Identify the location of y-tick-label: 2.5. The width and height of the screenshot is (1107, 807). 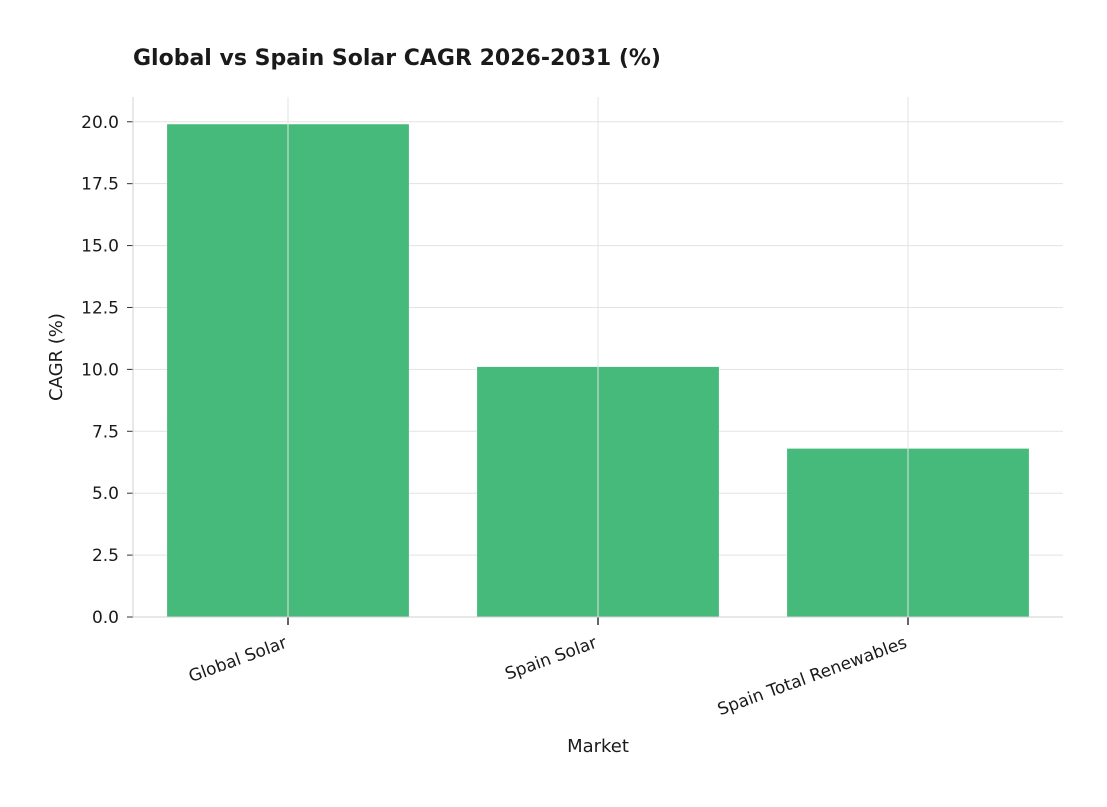
(105, 556).